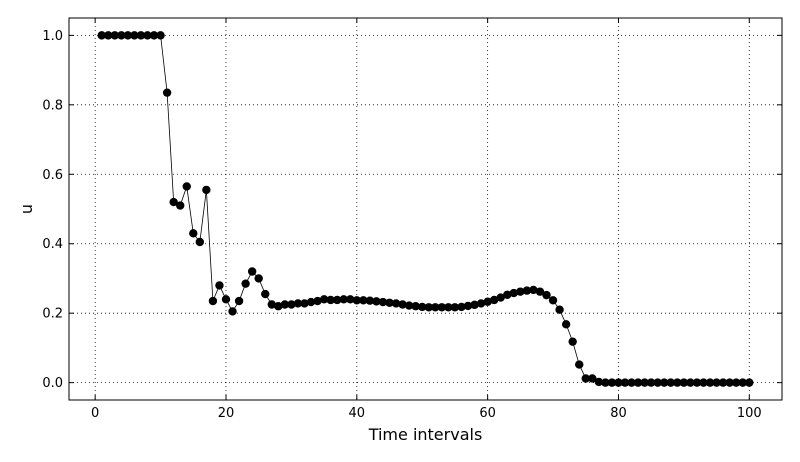  Describe the element at coordinates (357, 413) in the screenshot. I see `x-tick-label: 40` at that location.